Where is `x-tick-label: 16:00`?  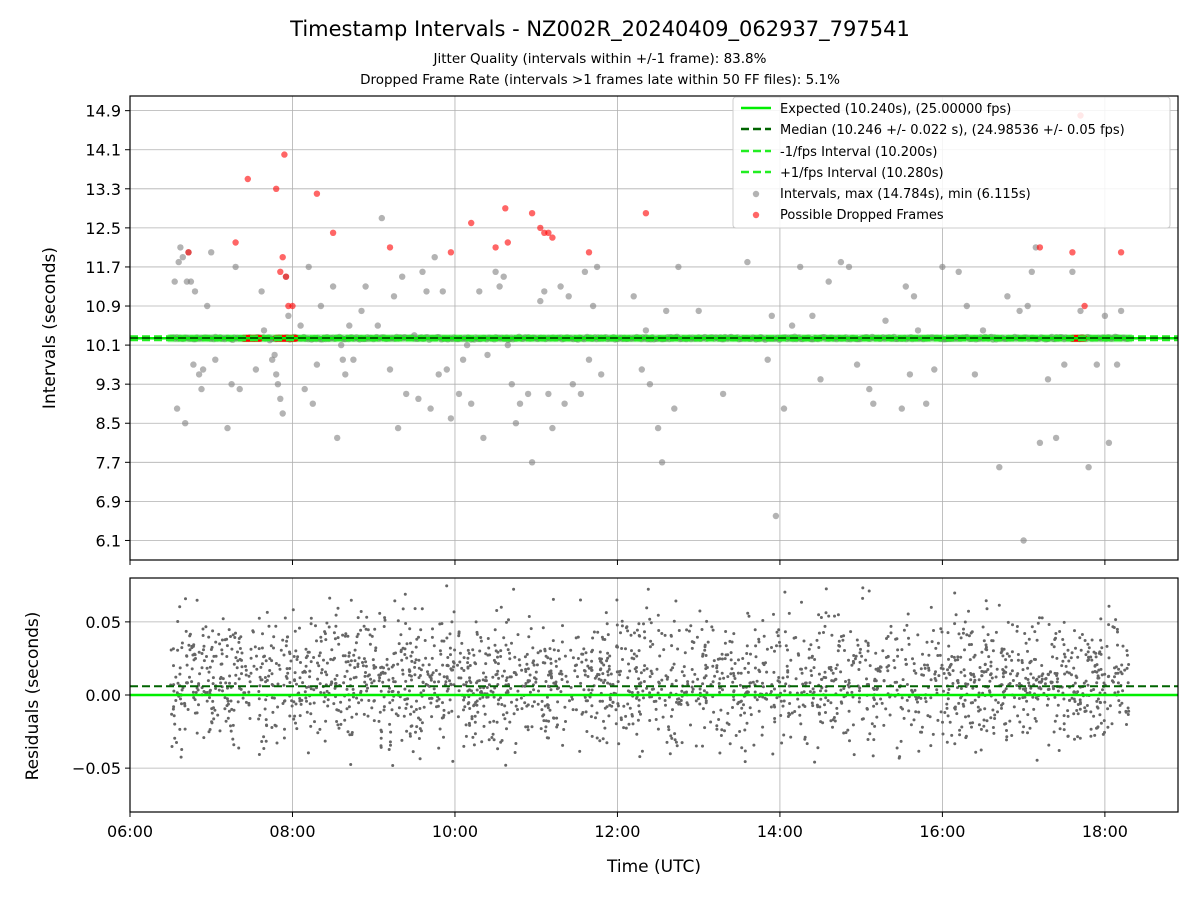 x-tick-label: 16:00 is located at coordinates (942, 831).